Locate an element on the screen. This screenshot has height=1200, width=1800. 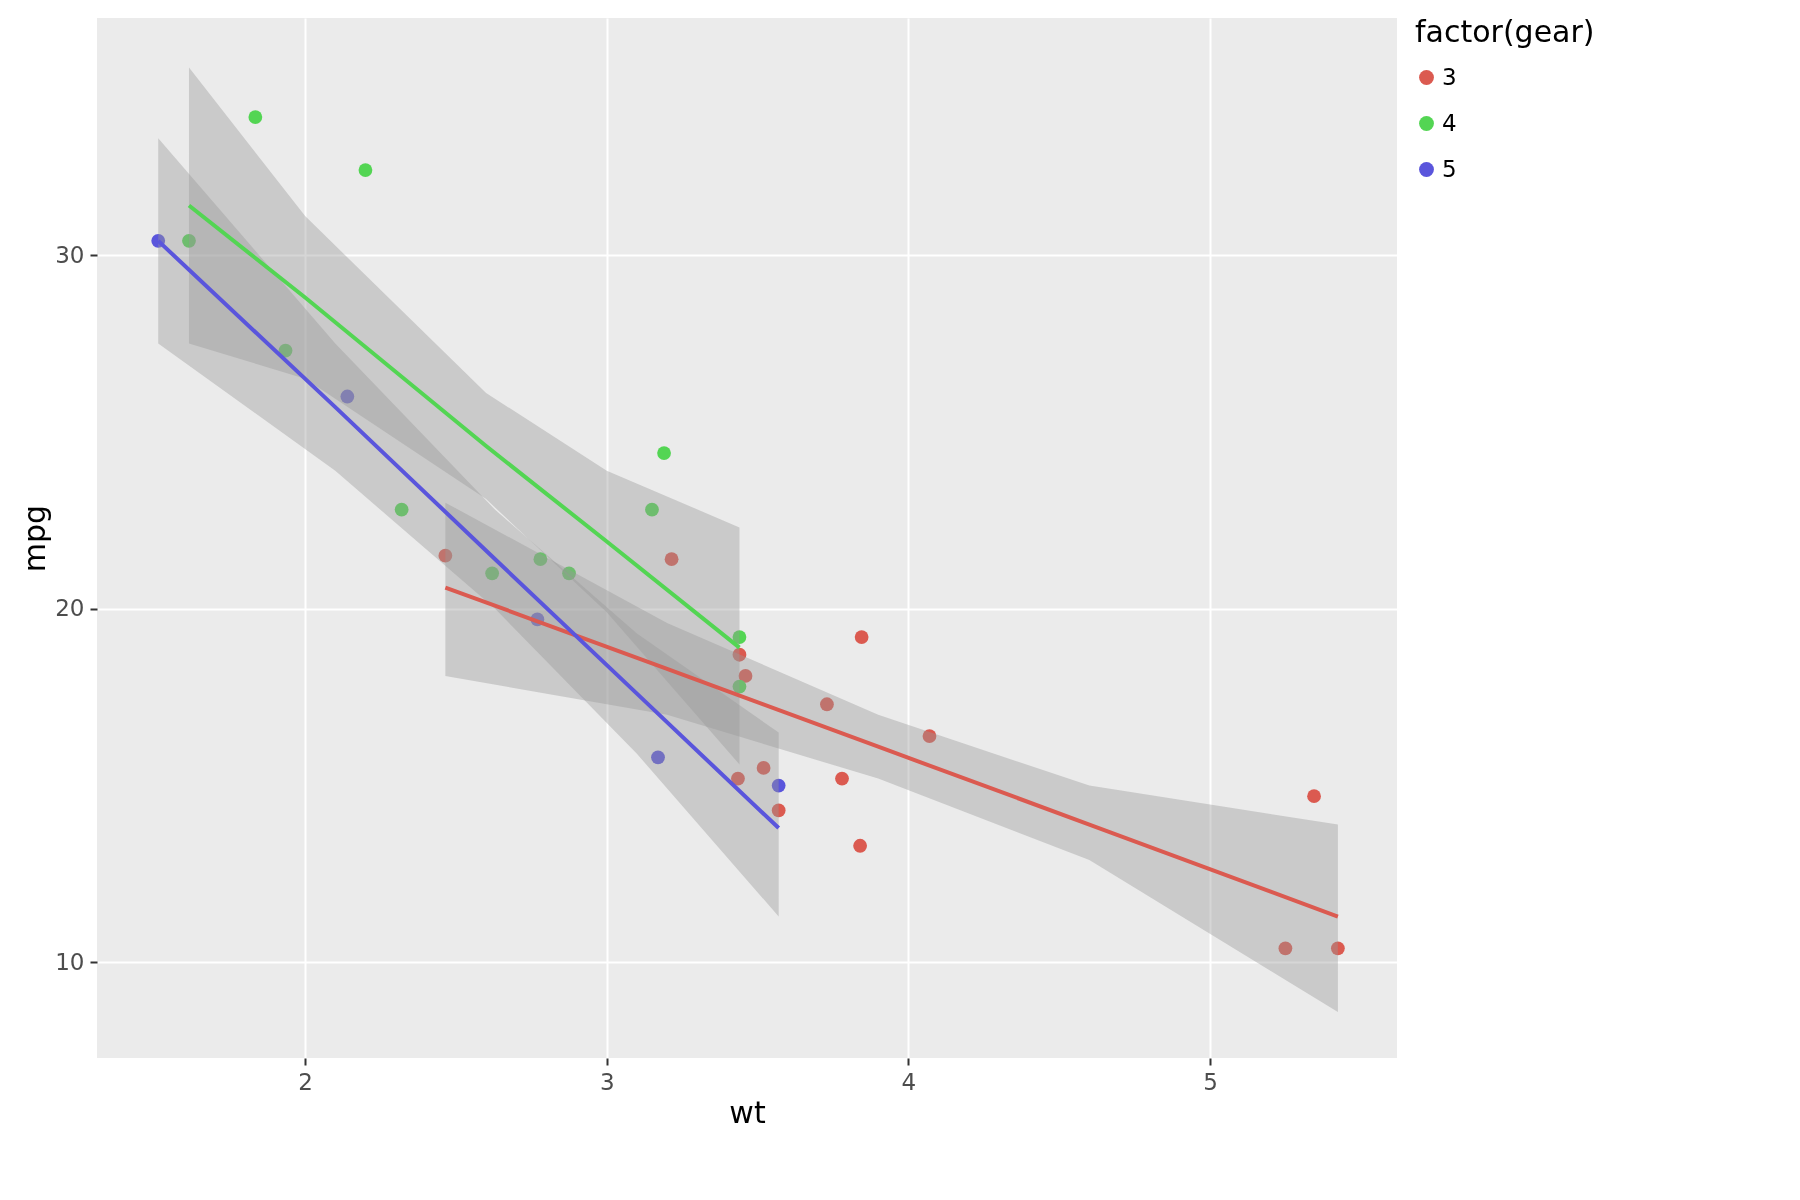
x-tick-label: 5 is located at coordinates (1210, 1081).